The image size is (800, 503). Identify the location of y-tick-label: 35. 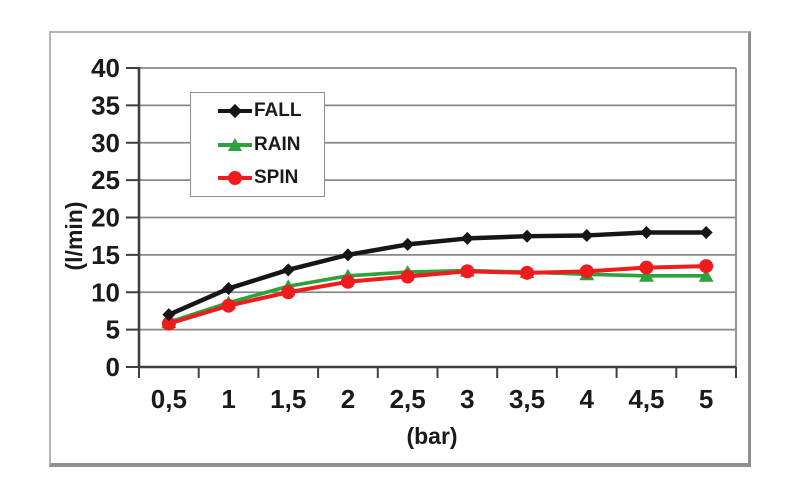
(105, 105).